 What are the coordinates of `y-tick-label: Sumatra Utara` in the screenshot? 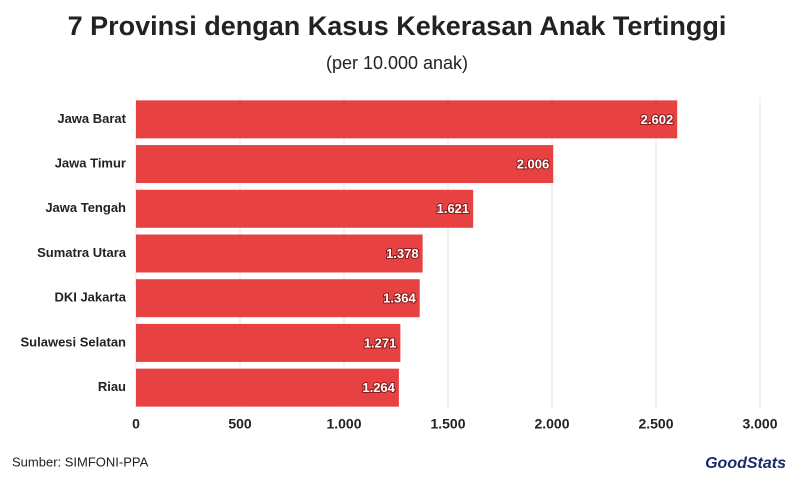 It's located at (82, 252).